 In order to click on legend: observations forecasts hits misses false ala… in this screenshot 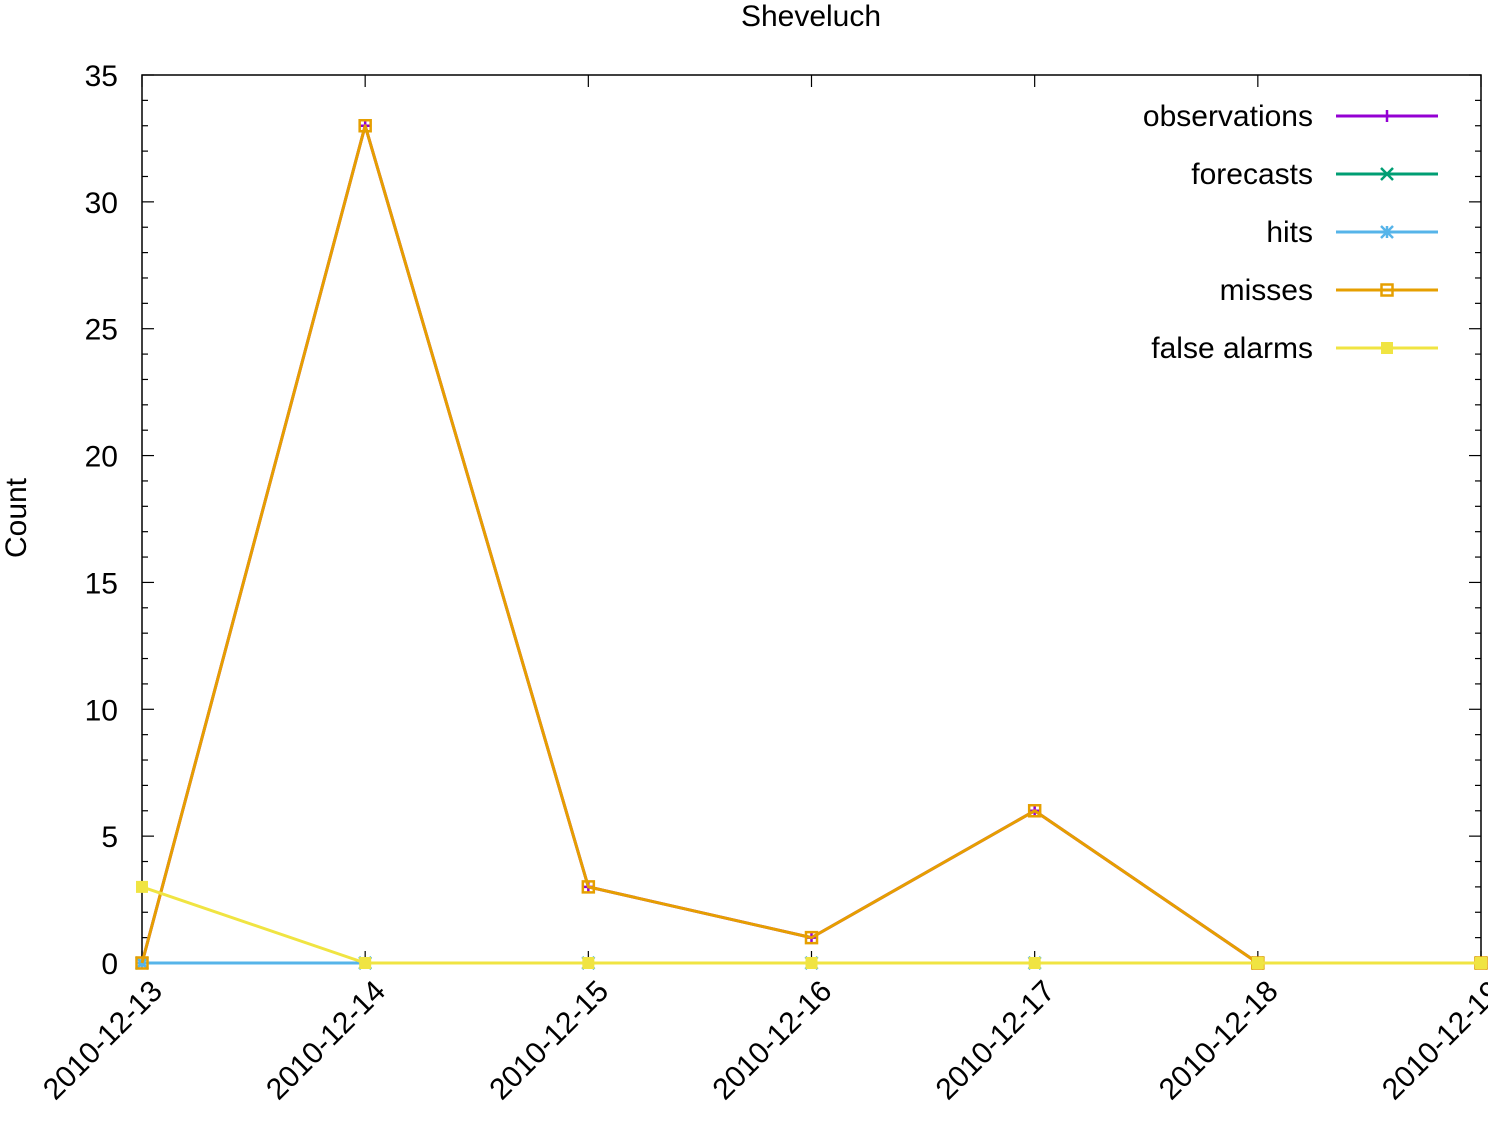, I will do `click(1290, 232)`.